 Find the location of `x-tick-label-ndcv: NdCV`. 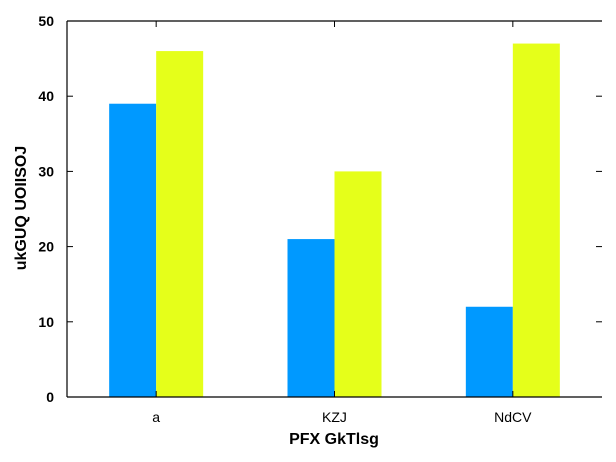

x-tick-label-ndcv: NdCV is located at coordinates (513, 417).